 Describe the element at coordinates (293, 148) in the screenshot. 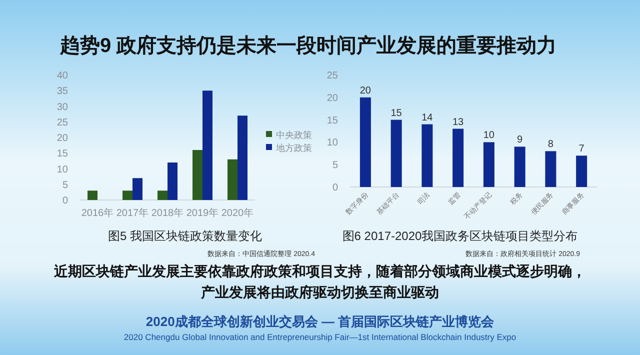

I see `legend-label: 地方政策` at that location.